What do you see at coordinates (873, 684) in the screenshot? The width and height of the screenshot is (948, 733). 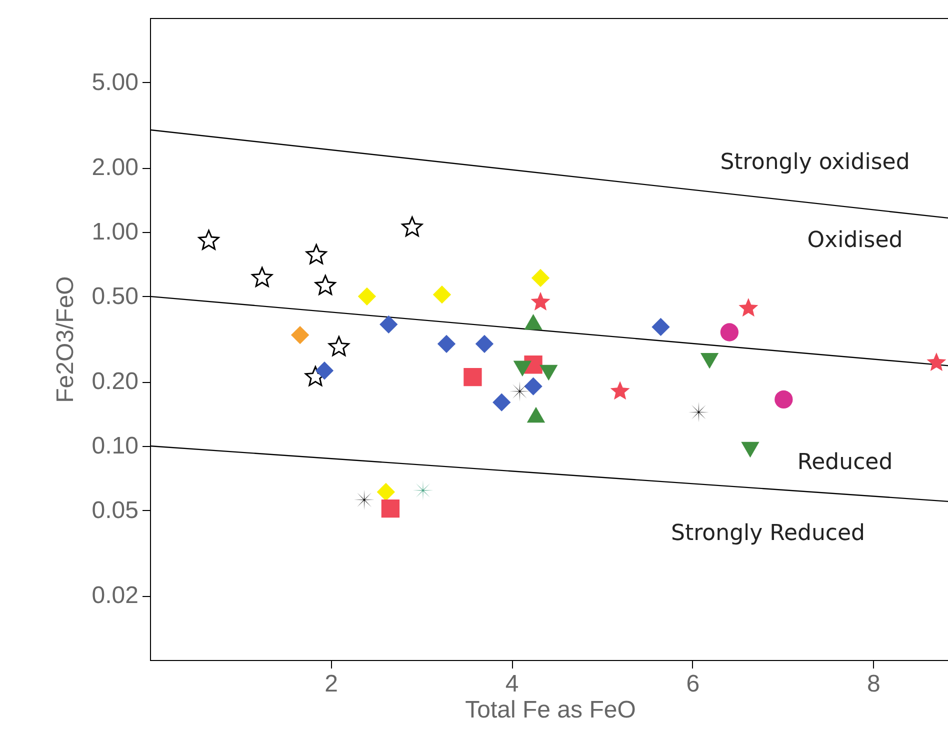 I see `x-tick-label: 8` at bounding box center [873, 684].